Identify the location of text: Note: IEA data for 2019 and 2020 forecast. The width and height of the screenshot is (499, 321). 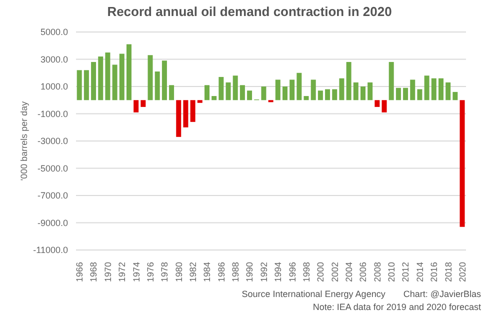
(396, 307).